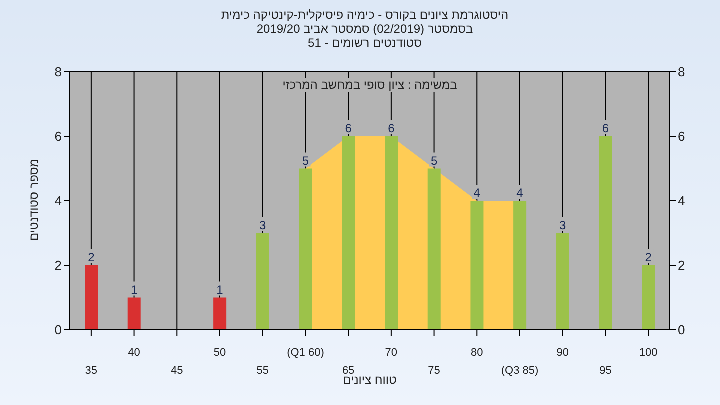 The image size is (720, 405). I want to click on x-tick-label: 40, so click(134, 353).